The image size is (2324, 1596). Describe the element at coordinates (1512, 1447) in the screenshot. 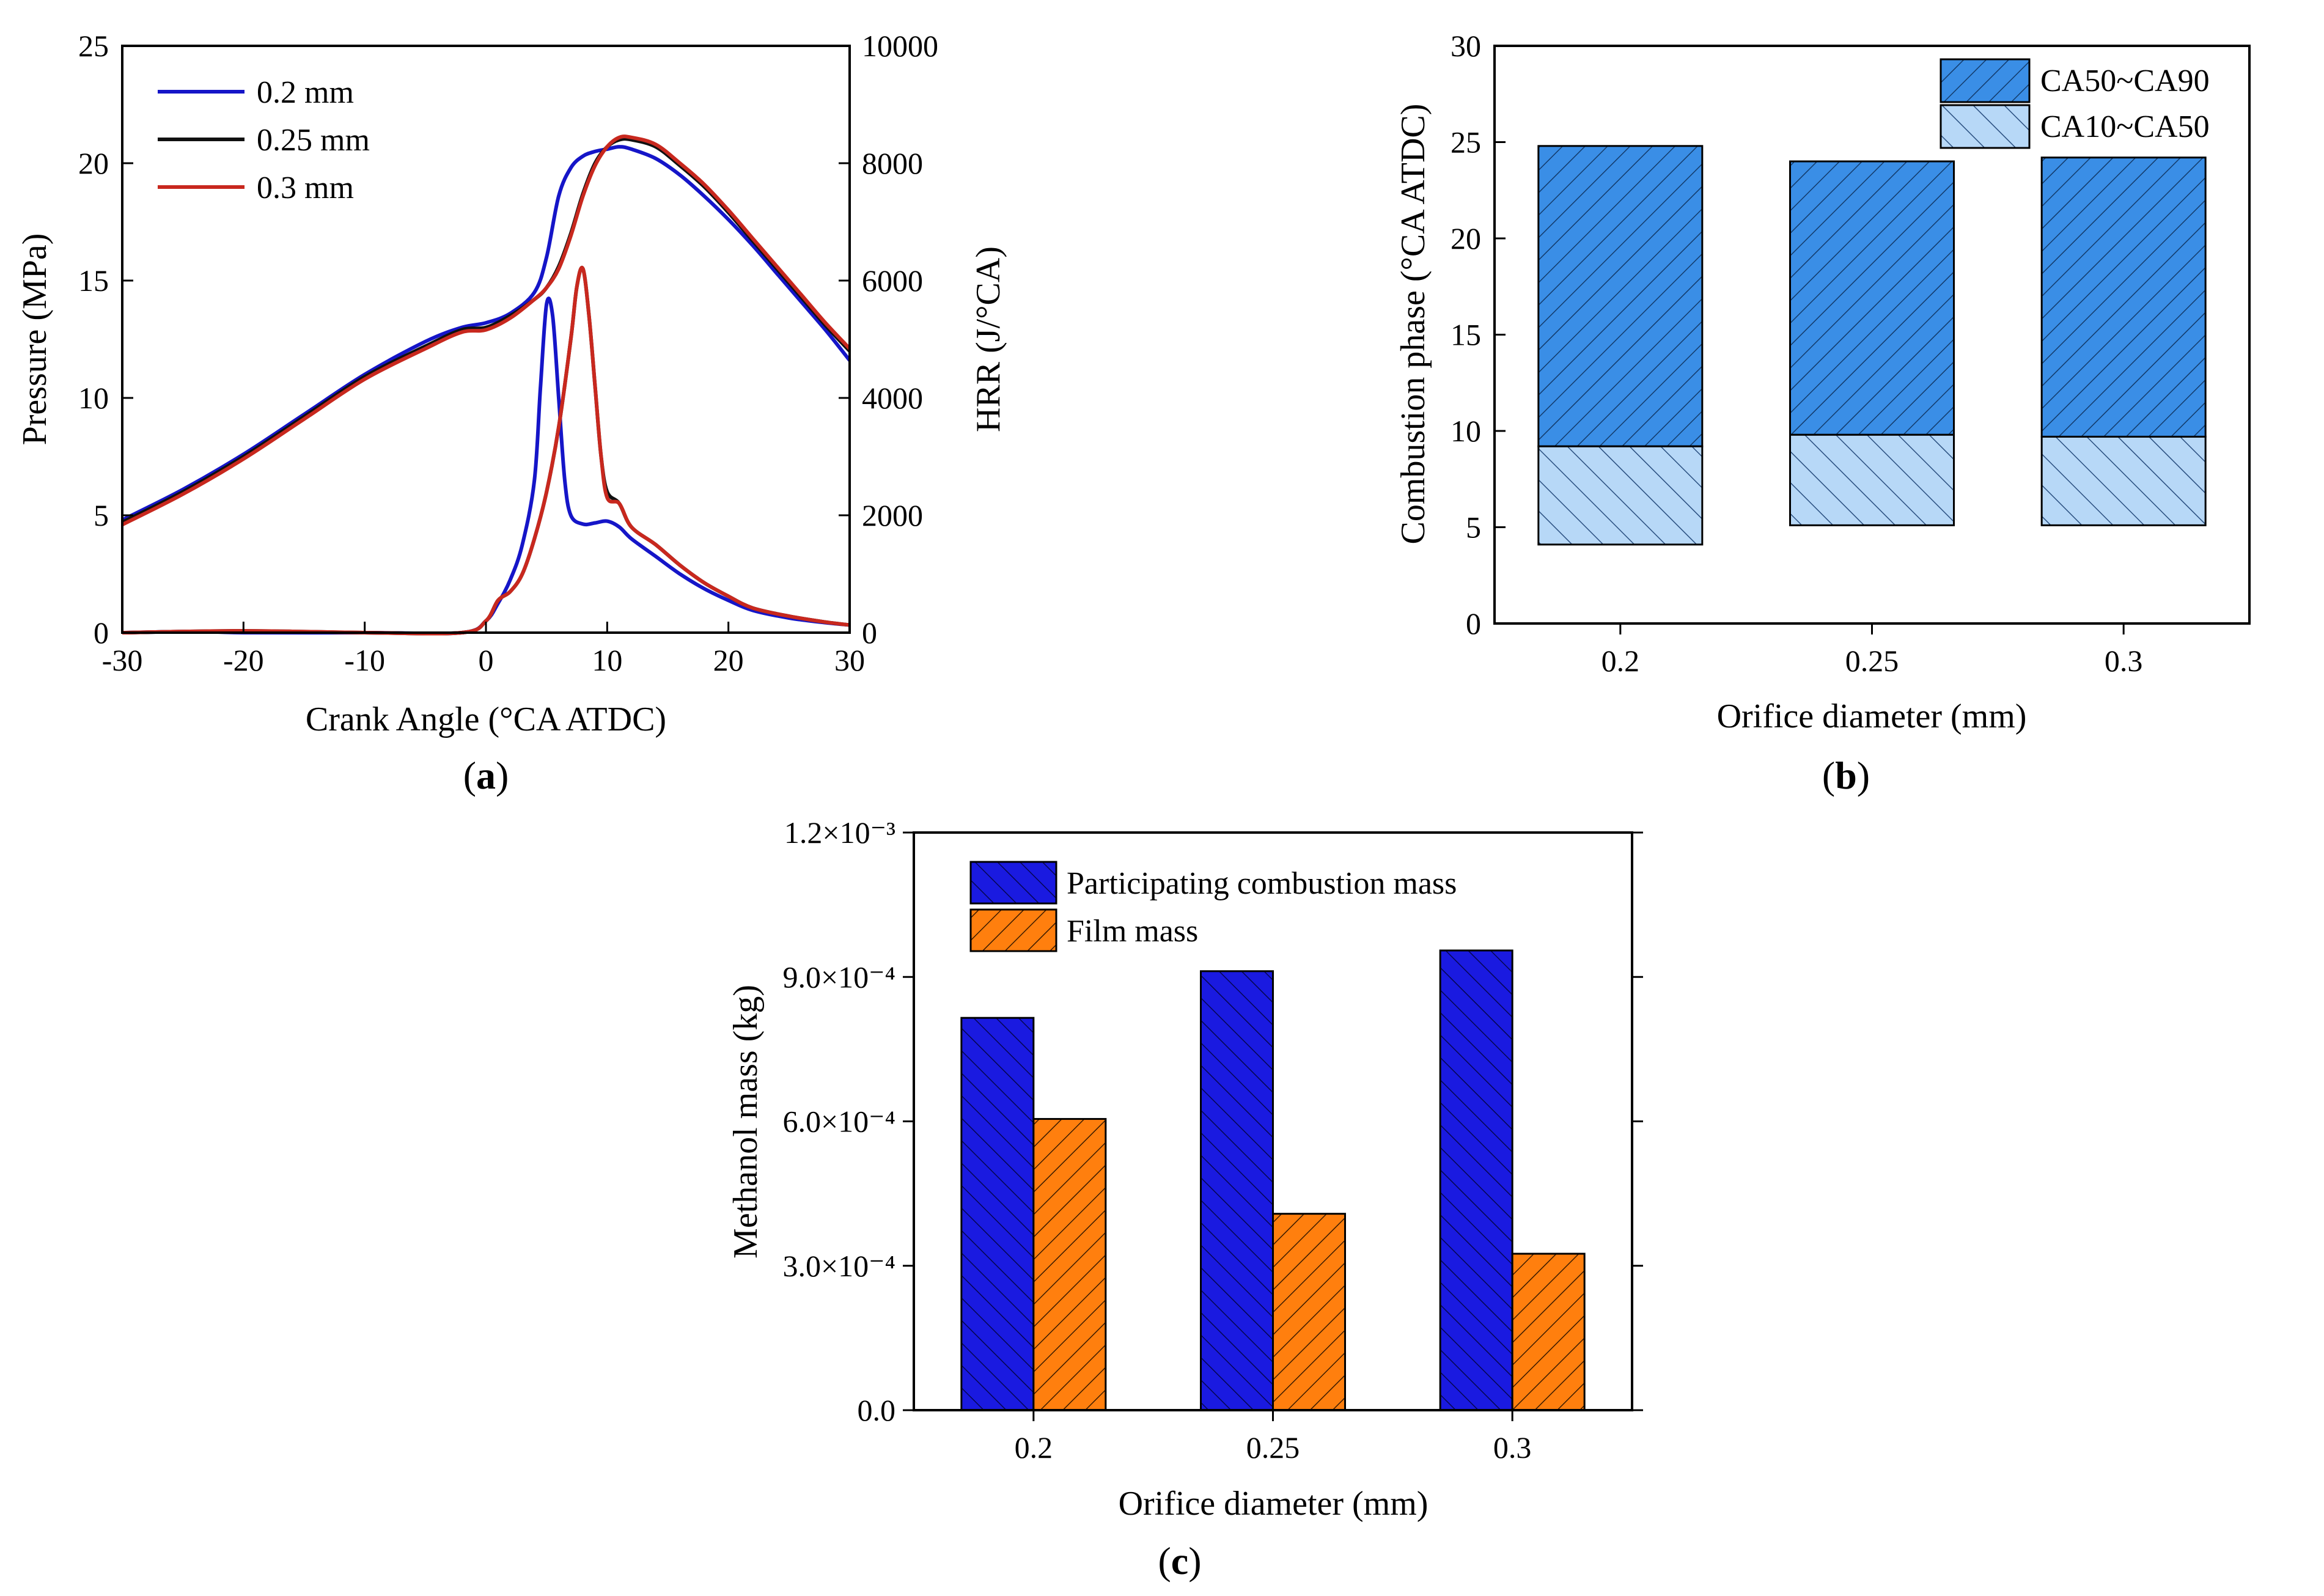

I see `chart-c-x-tick-label: 0.3` at that location.